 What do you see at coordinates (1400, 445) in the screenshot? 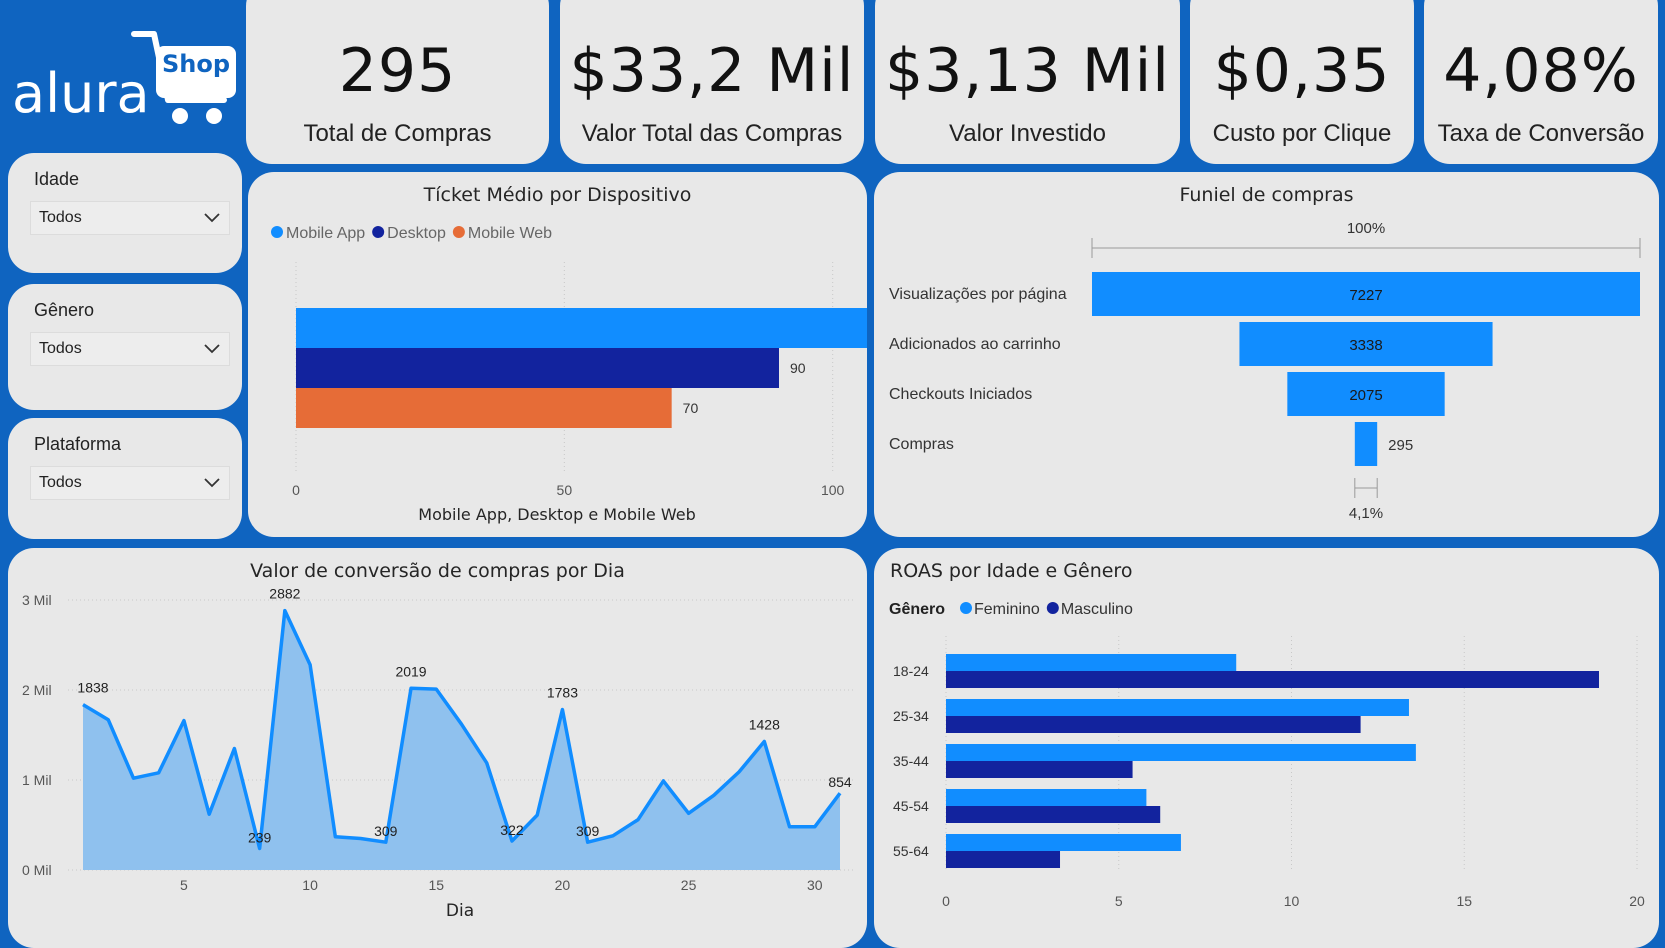
I see `funnel-value-label: 295` at bounding box center [1400, 445].